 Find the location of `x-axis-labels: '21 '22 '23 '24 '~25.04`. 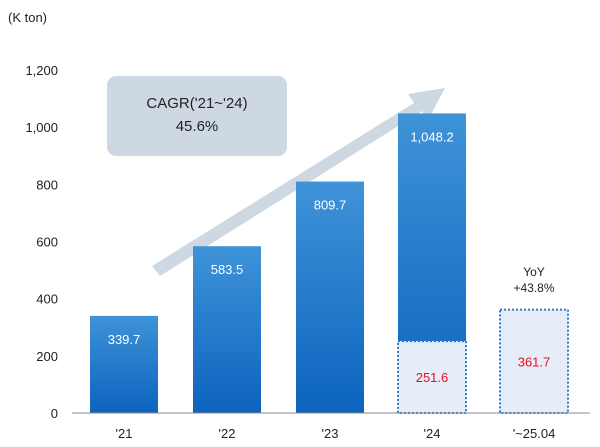

x-axis-labels: '21 '22 '23 '24 '~25.04 is located at coordinates (336, 433).